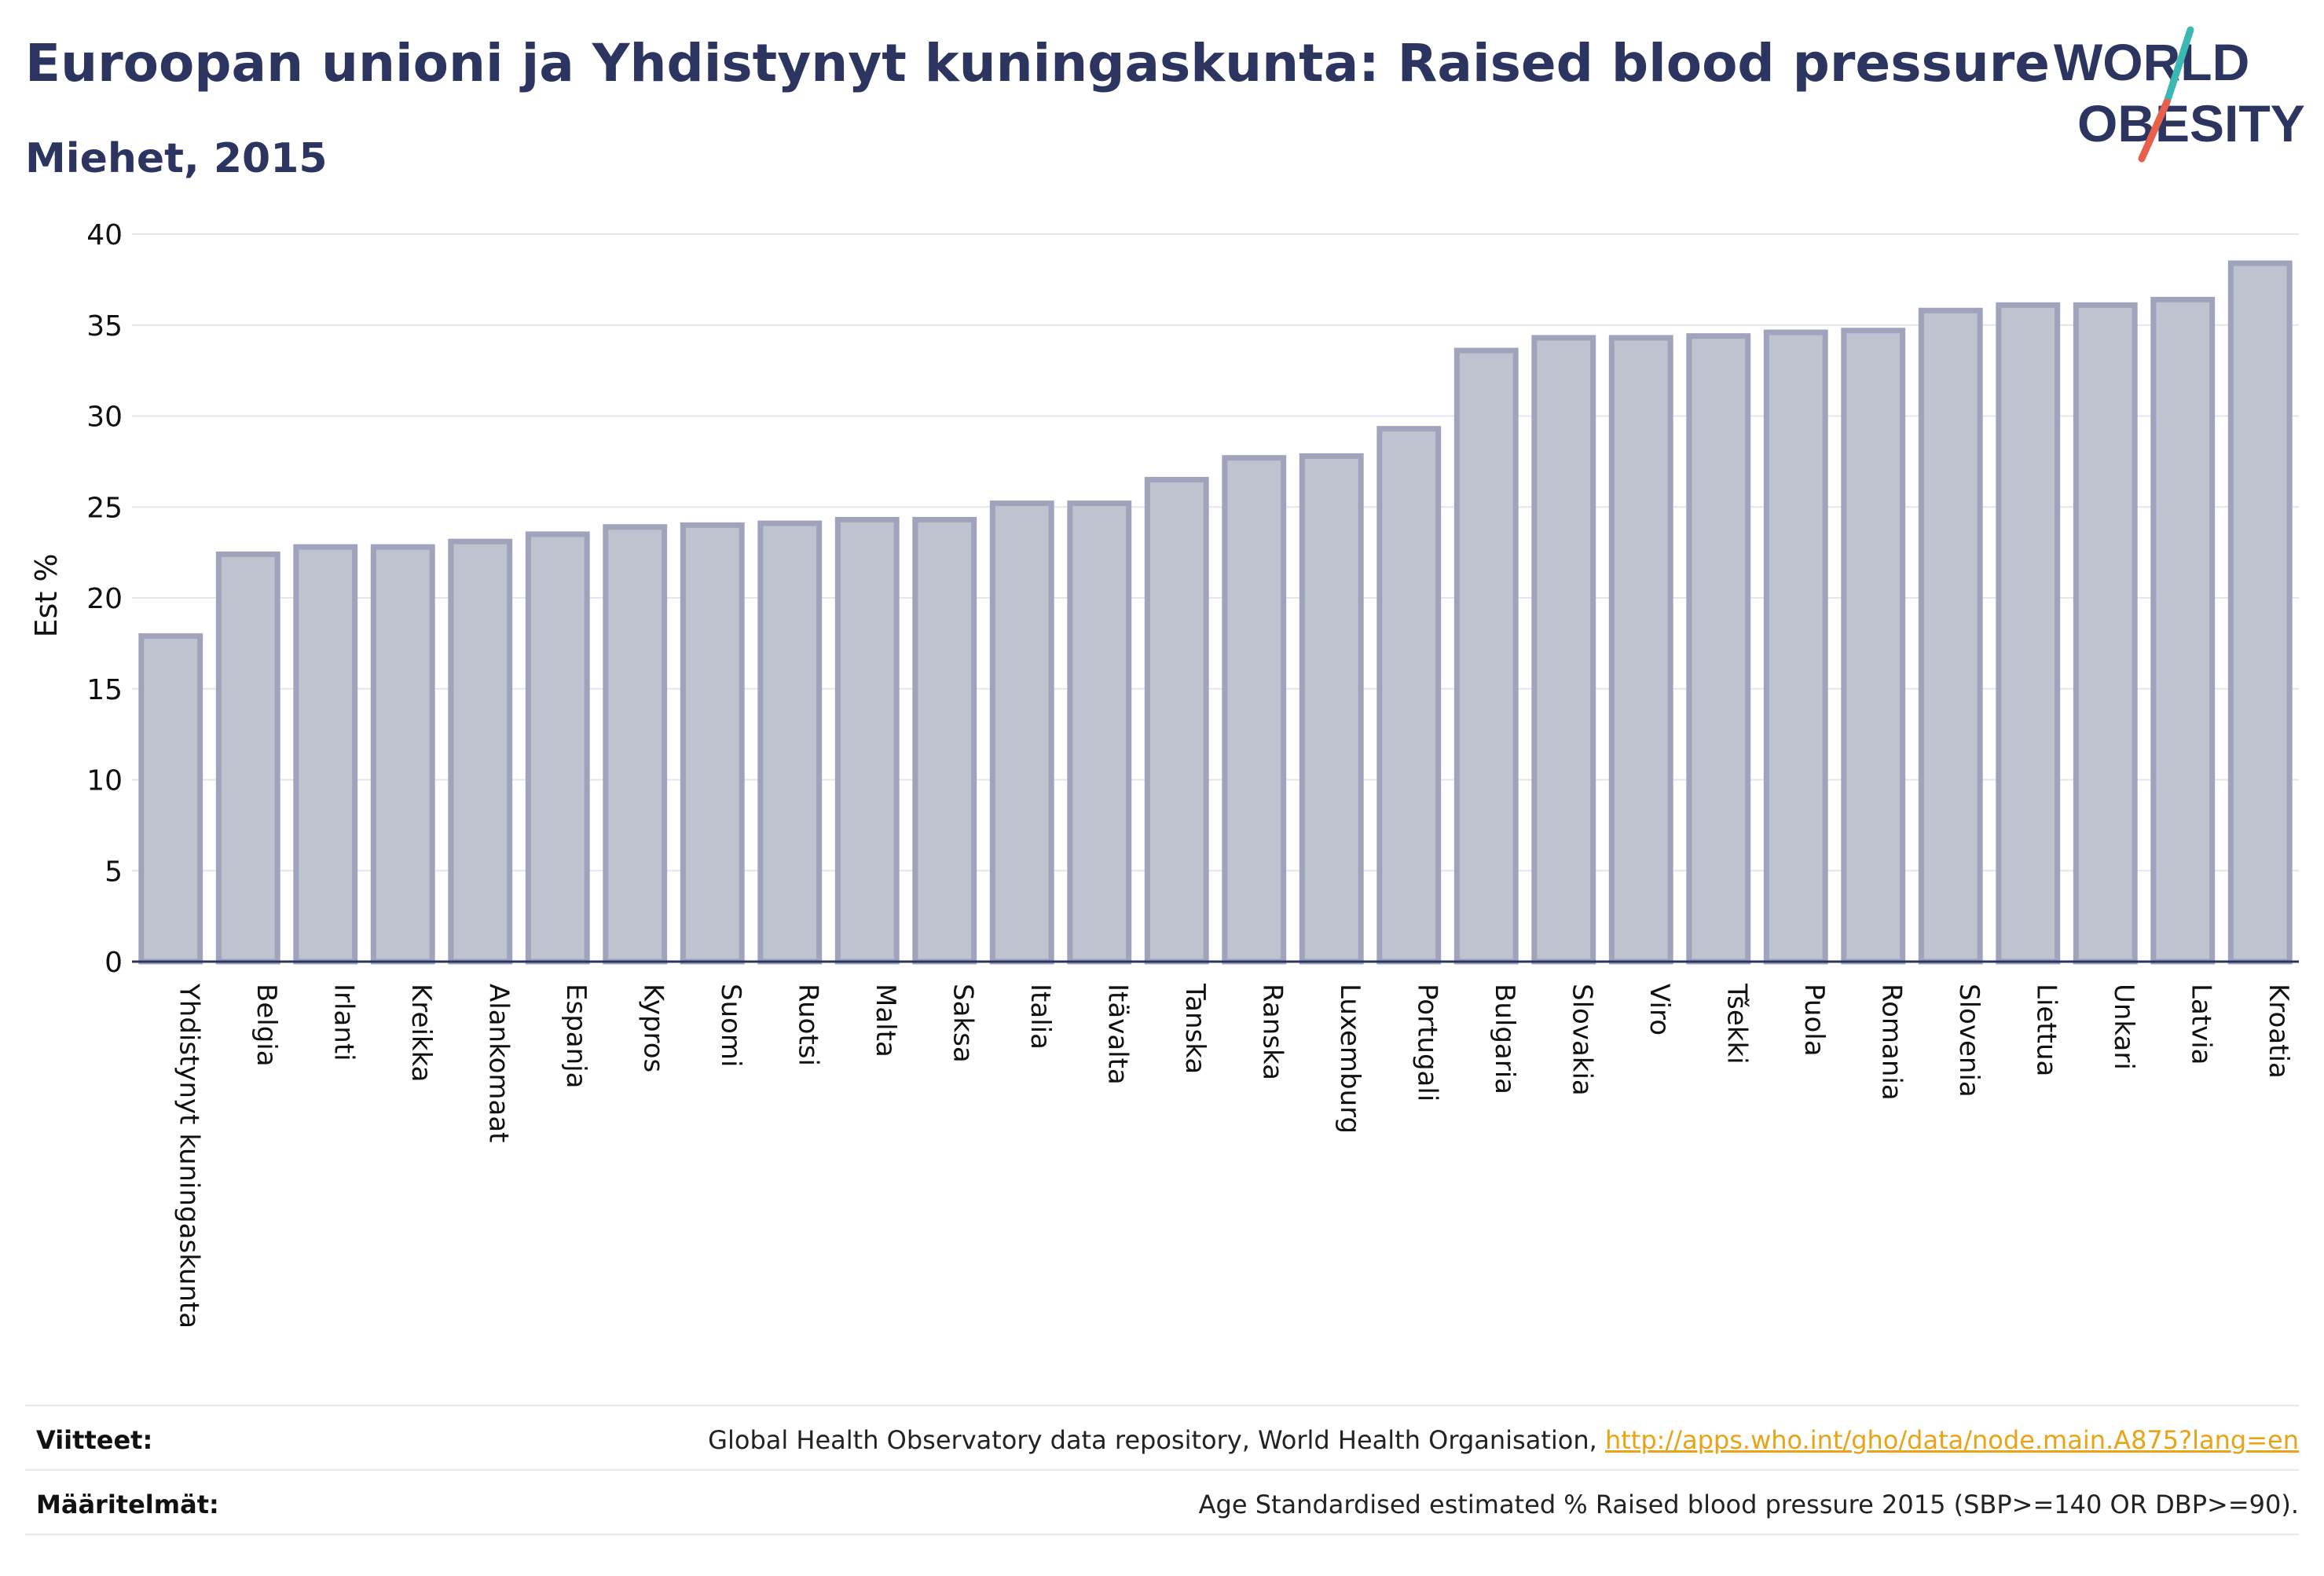  Describe the element at coordinates (1581, 1040) in the screenshot. I see `x-tick-label: Slovakia` at that location.